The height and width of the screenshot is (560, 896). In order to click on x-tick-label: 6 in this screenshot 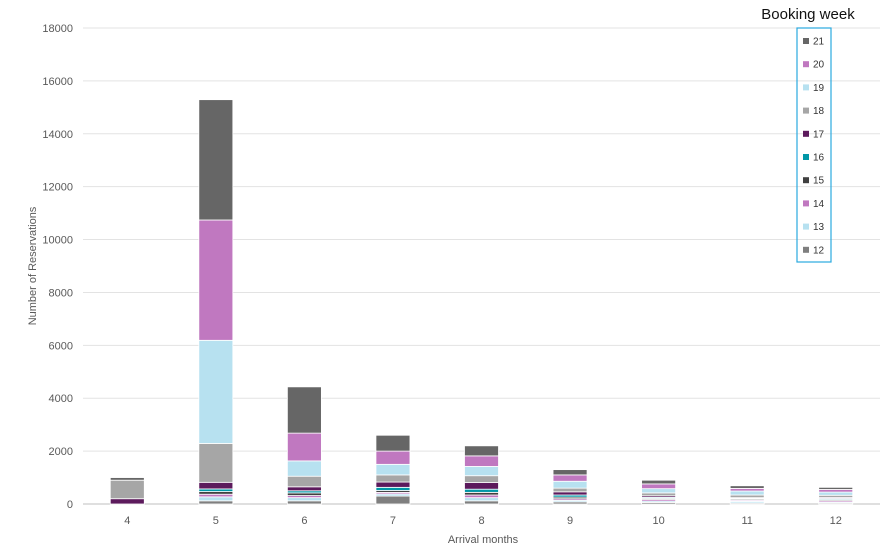, I will do `click(304, 521)`.